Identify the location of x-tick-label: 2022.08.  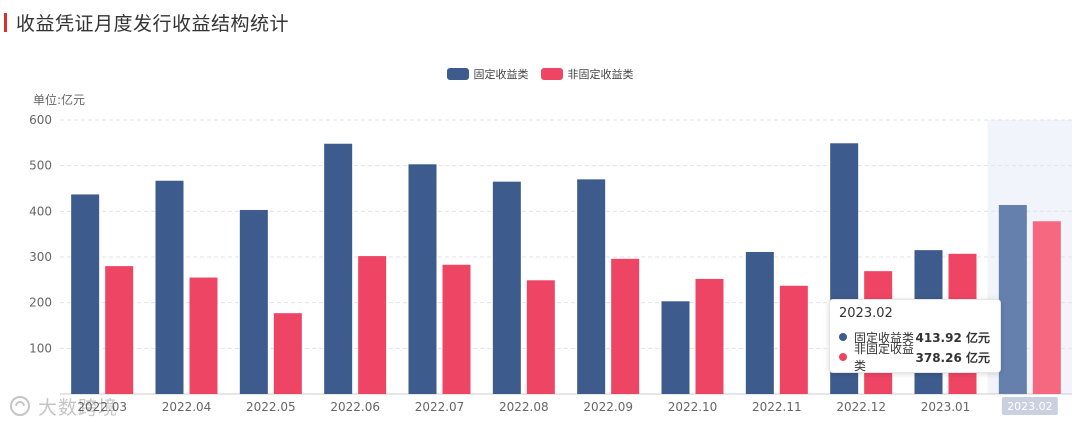
(524, 407).